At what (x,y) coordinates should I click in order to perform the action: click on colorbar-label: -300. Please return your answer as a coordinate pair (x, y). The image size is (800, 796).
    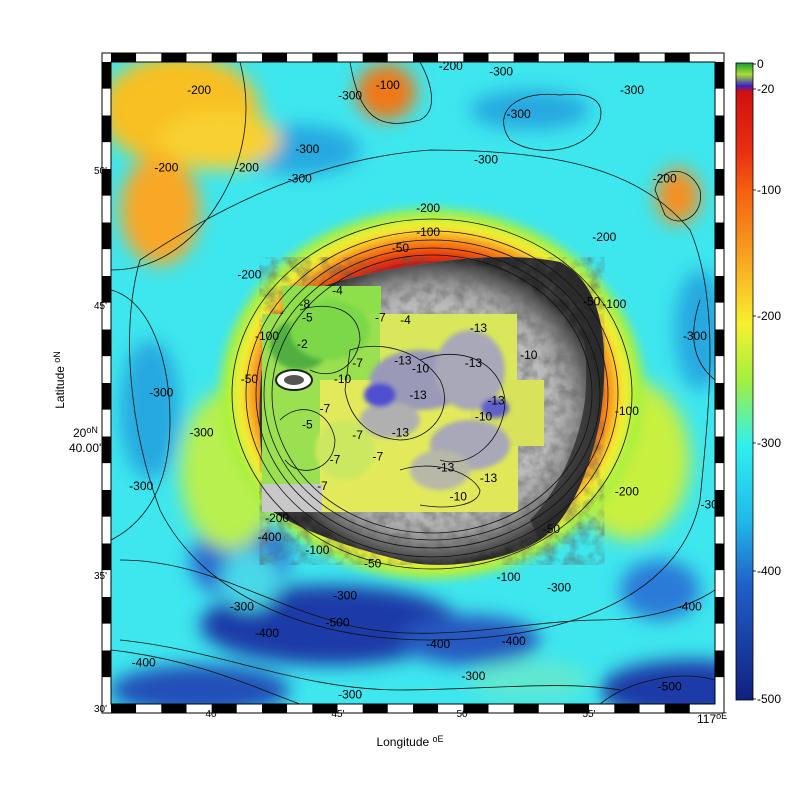
    Looking at the image, I should click on (769, 443).